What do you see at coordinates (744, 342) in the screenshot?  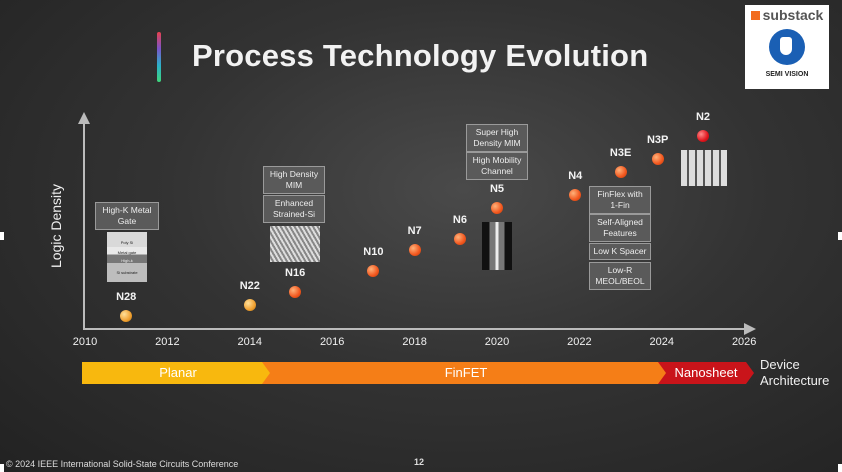 I see `x-tick-label: 2026` at bounding box center [744, 342].